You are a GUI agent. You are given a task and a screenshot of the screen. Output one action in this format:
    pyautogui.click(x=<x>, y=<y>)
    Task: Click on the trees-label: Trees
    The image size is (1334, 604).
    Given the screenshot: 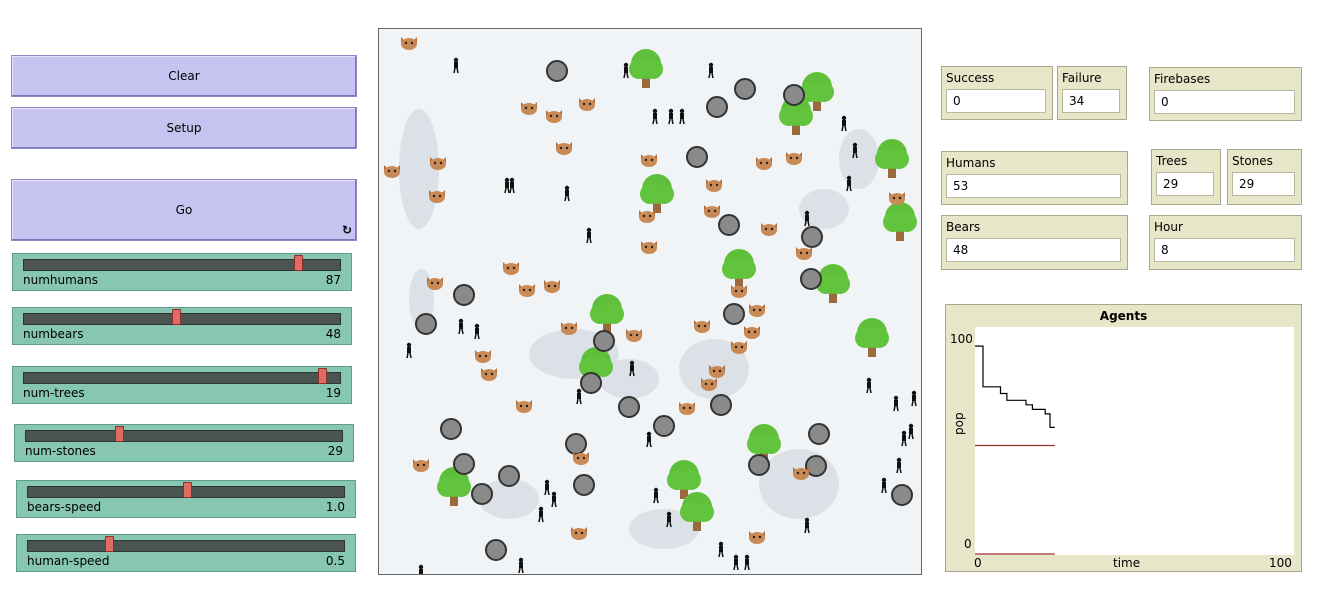 What is the action you would take?
    pyautogui.click(x=1172, y=161)
    